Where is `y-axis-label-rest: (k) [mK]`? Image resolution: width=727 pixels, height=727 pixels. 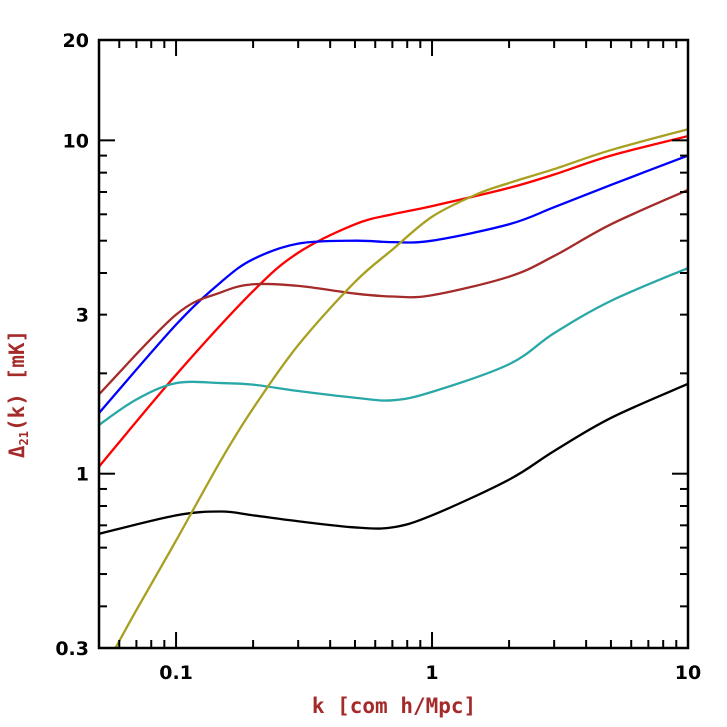 y-axis-label-rest: (k) [mK] is located at coordinates (17, 380).